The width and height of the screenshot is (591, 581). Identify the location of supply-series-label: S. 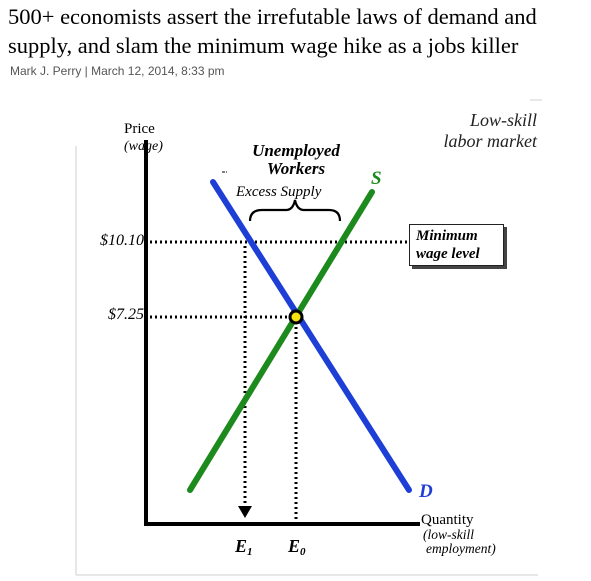
(376, 178).